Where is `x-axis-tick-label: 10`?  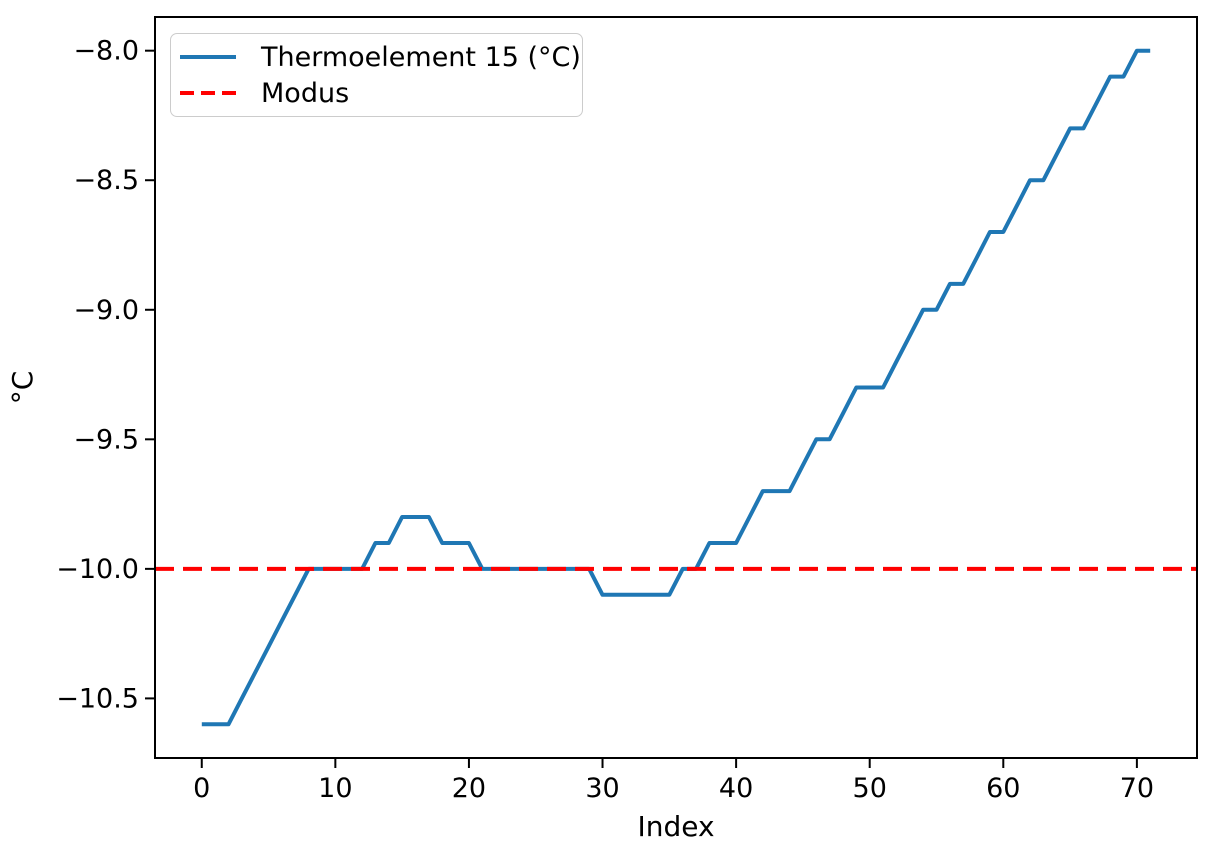
x-axis-tick-label: 10 is located at coordinates (335, 788).